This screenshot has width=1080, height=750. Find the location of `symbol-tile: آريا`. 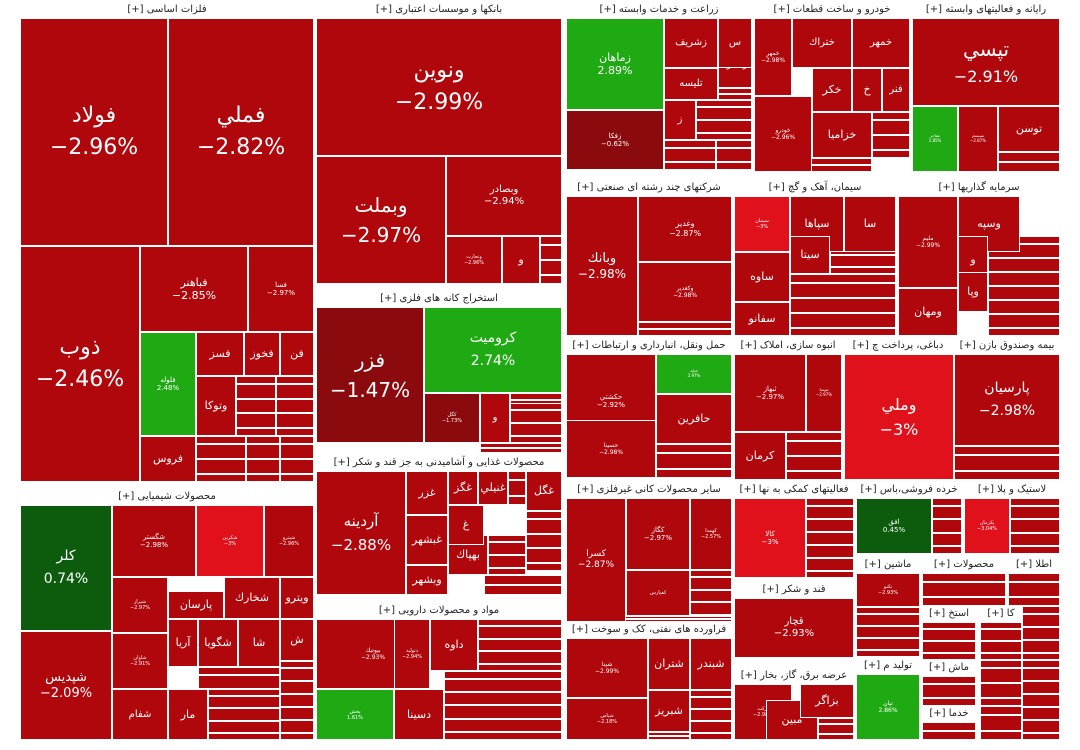

symbol-tile: آريا is located at coordinates (183, 643).